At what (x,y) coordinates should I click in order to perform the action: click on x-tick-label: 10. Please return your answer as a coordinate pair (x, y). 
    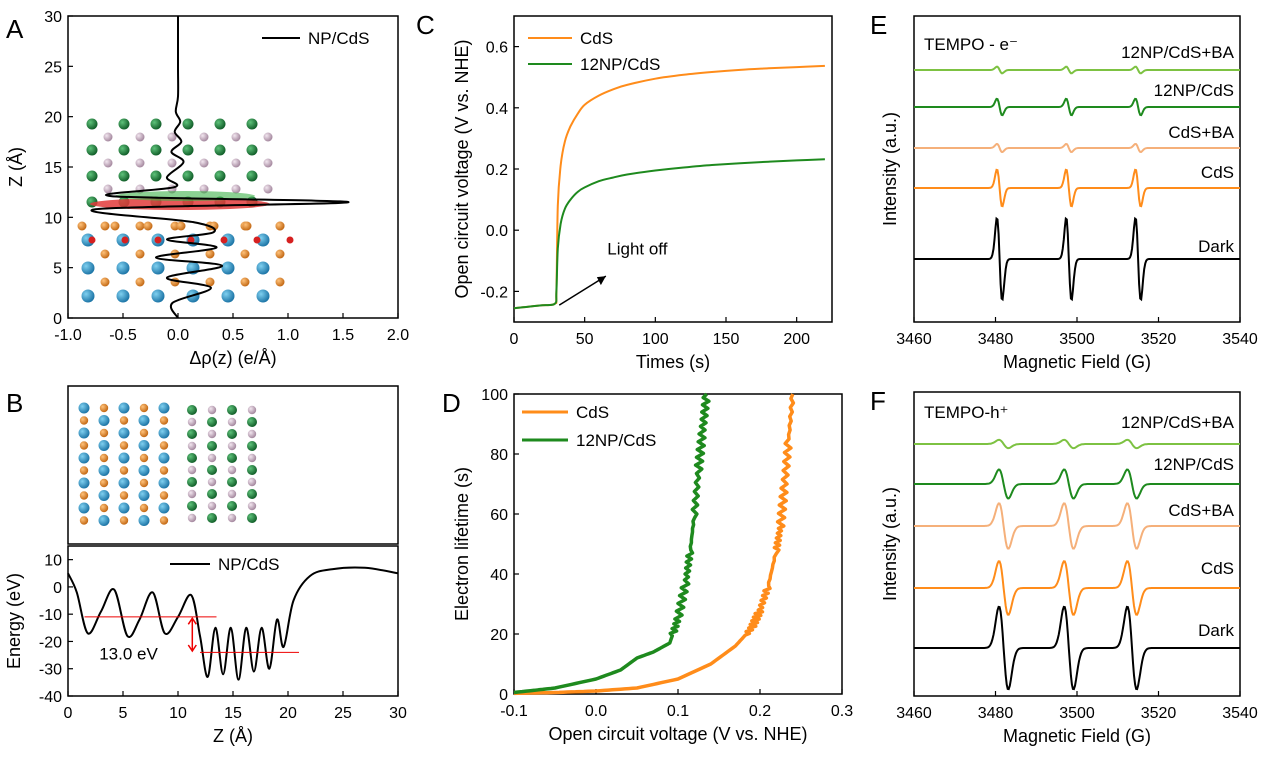
    Looking at the image, I should click on (178, 713).